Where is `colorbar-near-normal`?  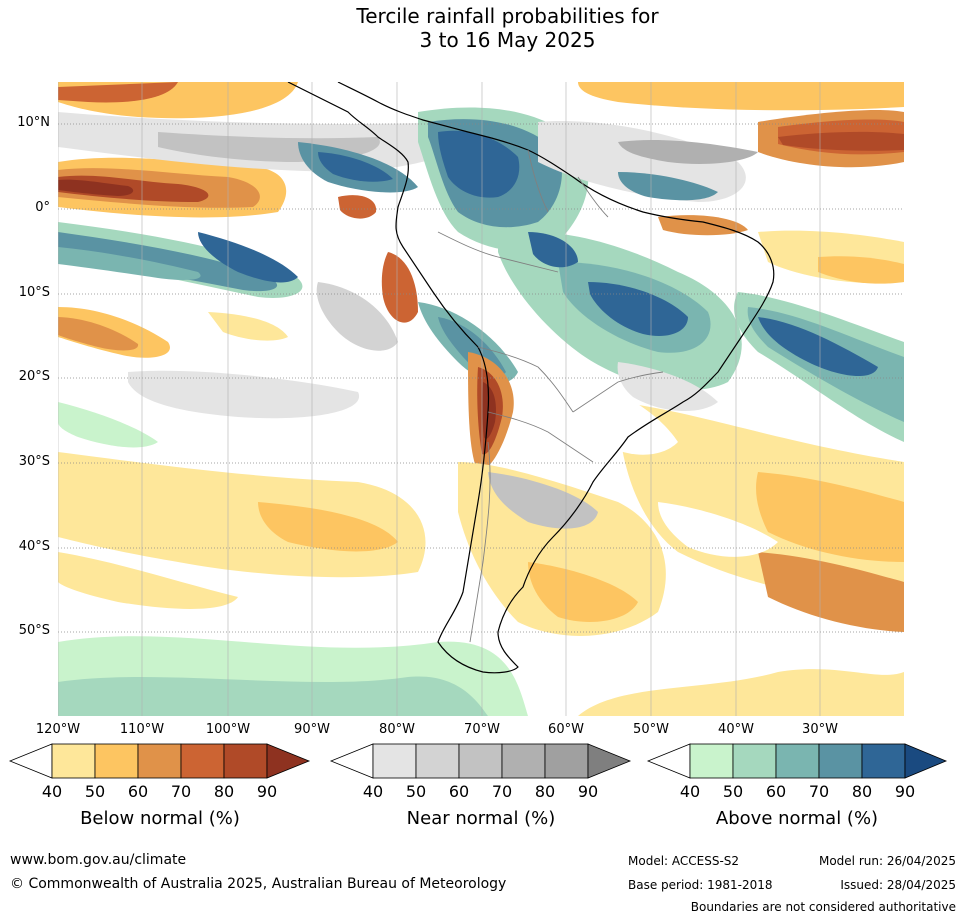 colorbar-near-normal is located at coordinates (480, 761).